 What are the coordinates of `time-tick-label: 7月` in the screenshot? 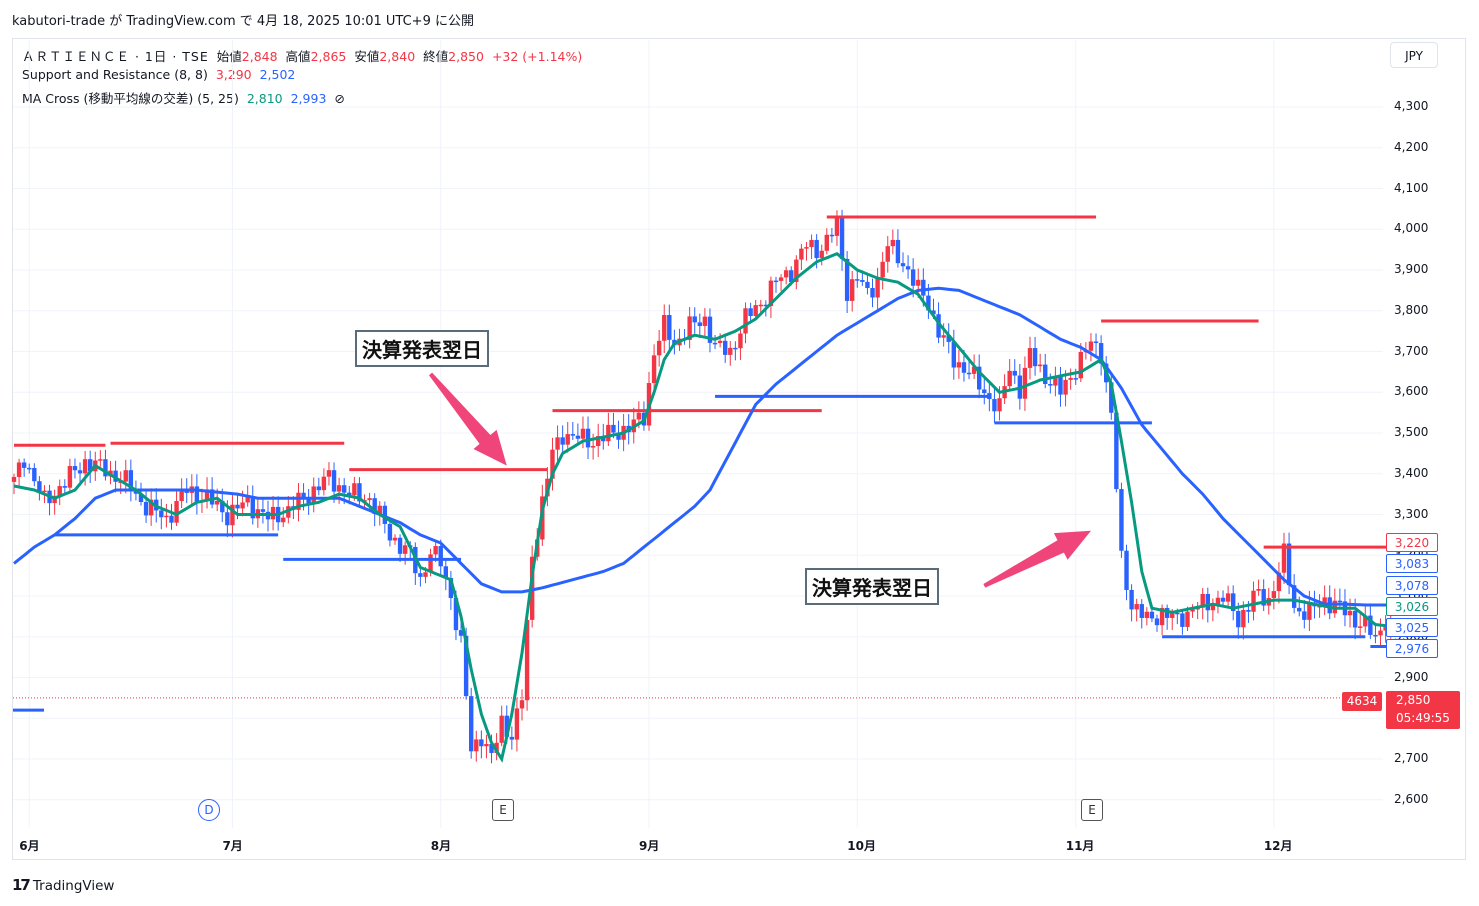 It's located at (232, 846).